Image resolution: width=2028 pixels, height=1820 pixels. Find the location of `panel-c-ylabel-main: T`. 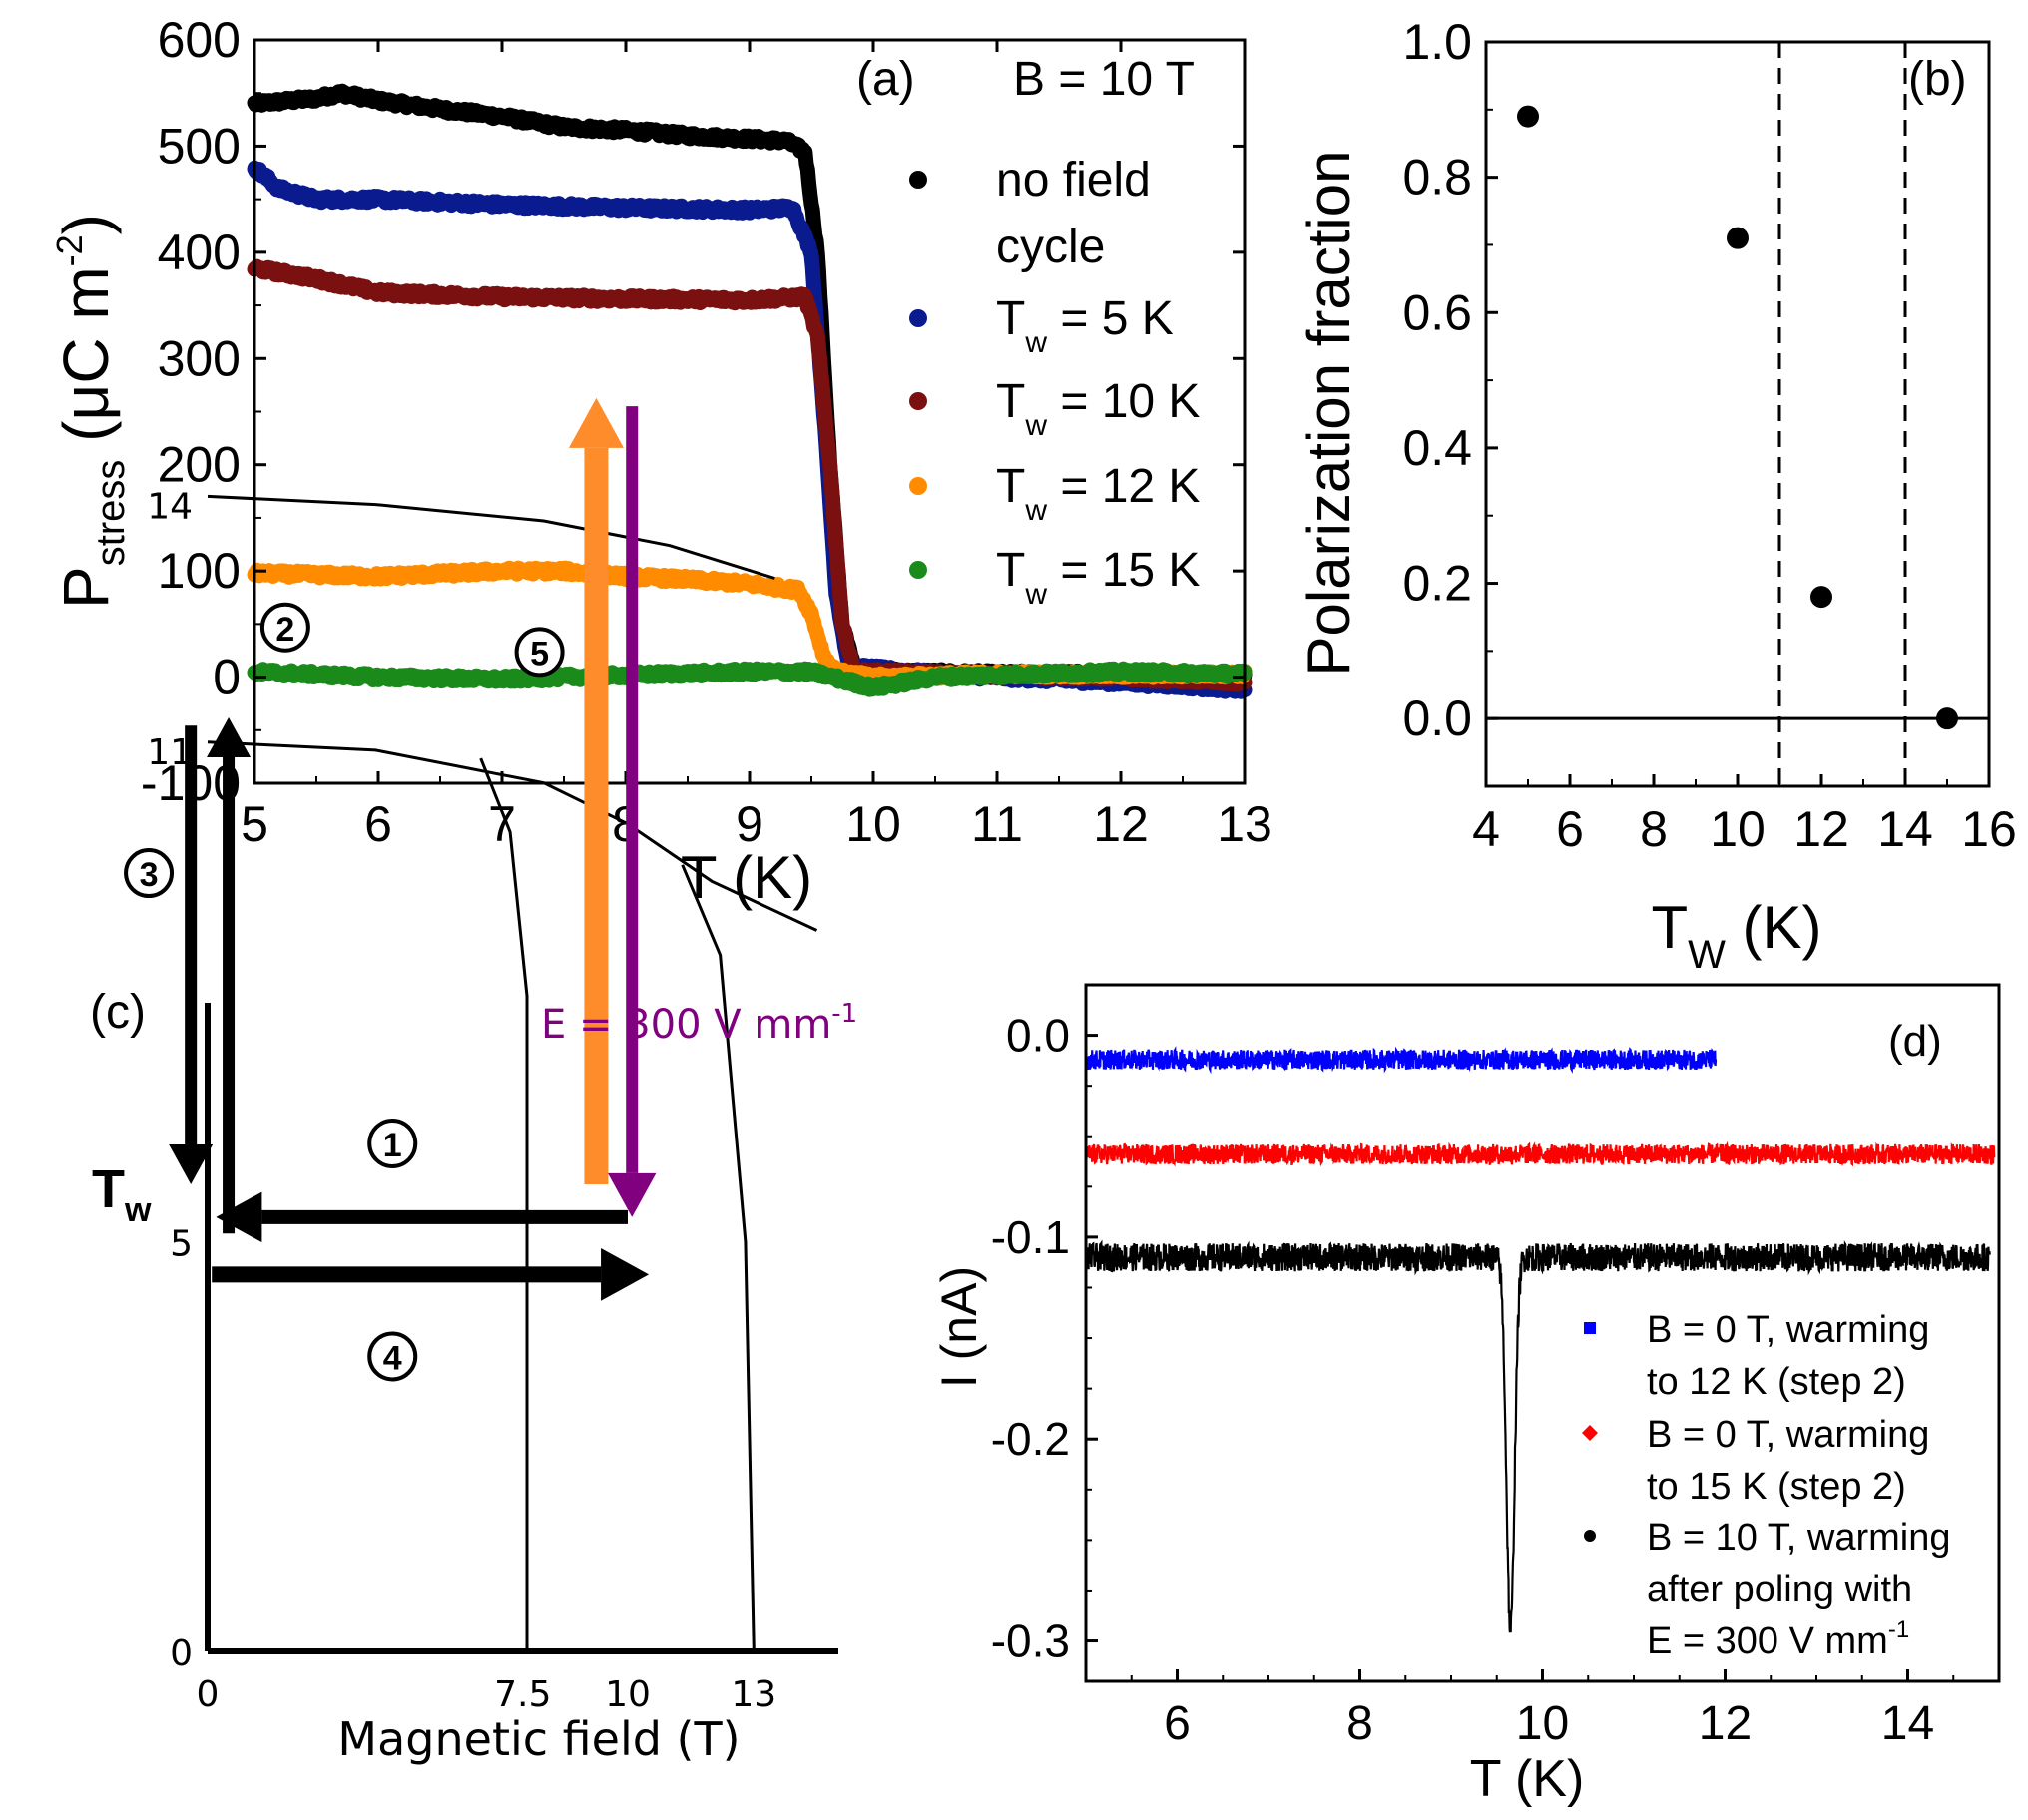

panel-c-ylabel-main: T is located at coordinates (109, 1189).